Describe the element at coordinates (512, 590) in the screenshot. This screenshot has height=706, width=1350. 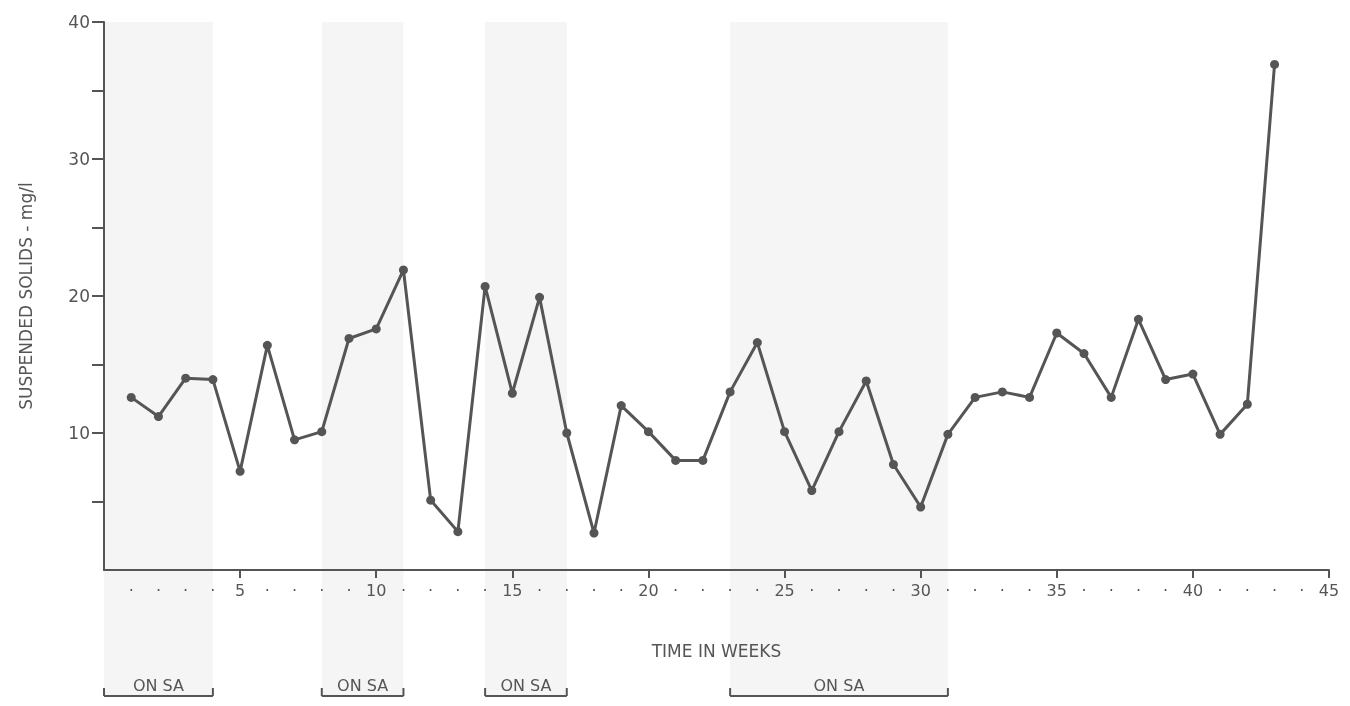
I see `x-tick-label: 15` at that location.